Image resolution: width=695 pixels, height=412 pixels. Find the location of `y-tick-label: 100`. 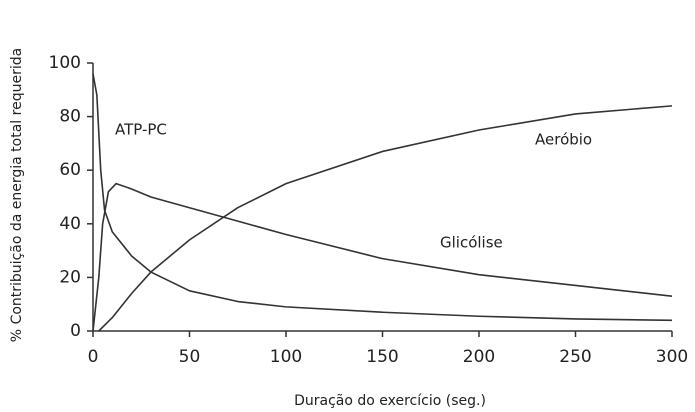

y-tick-label: 100 is located at coordinates (65, 63).